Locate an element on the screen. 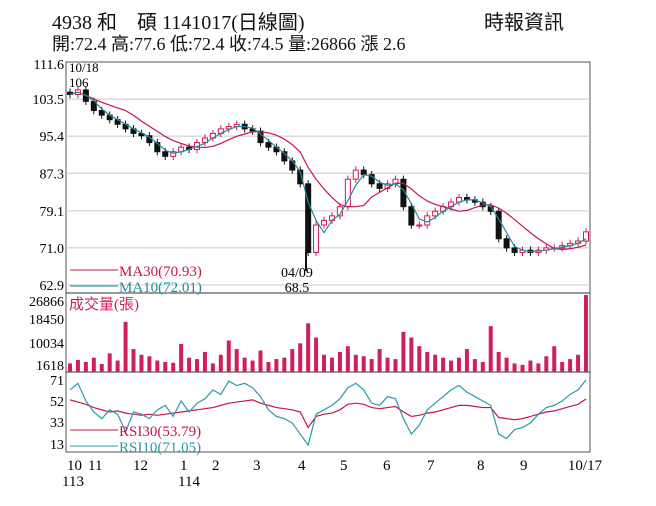 The width and height of the screenshot is (656, 506). high-annotation-date: 10/18 is located at coordinates (84, 67).